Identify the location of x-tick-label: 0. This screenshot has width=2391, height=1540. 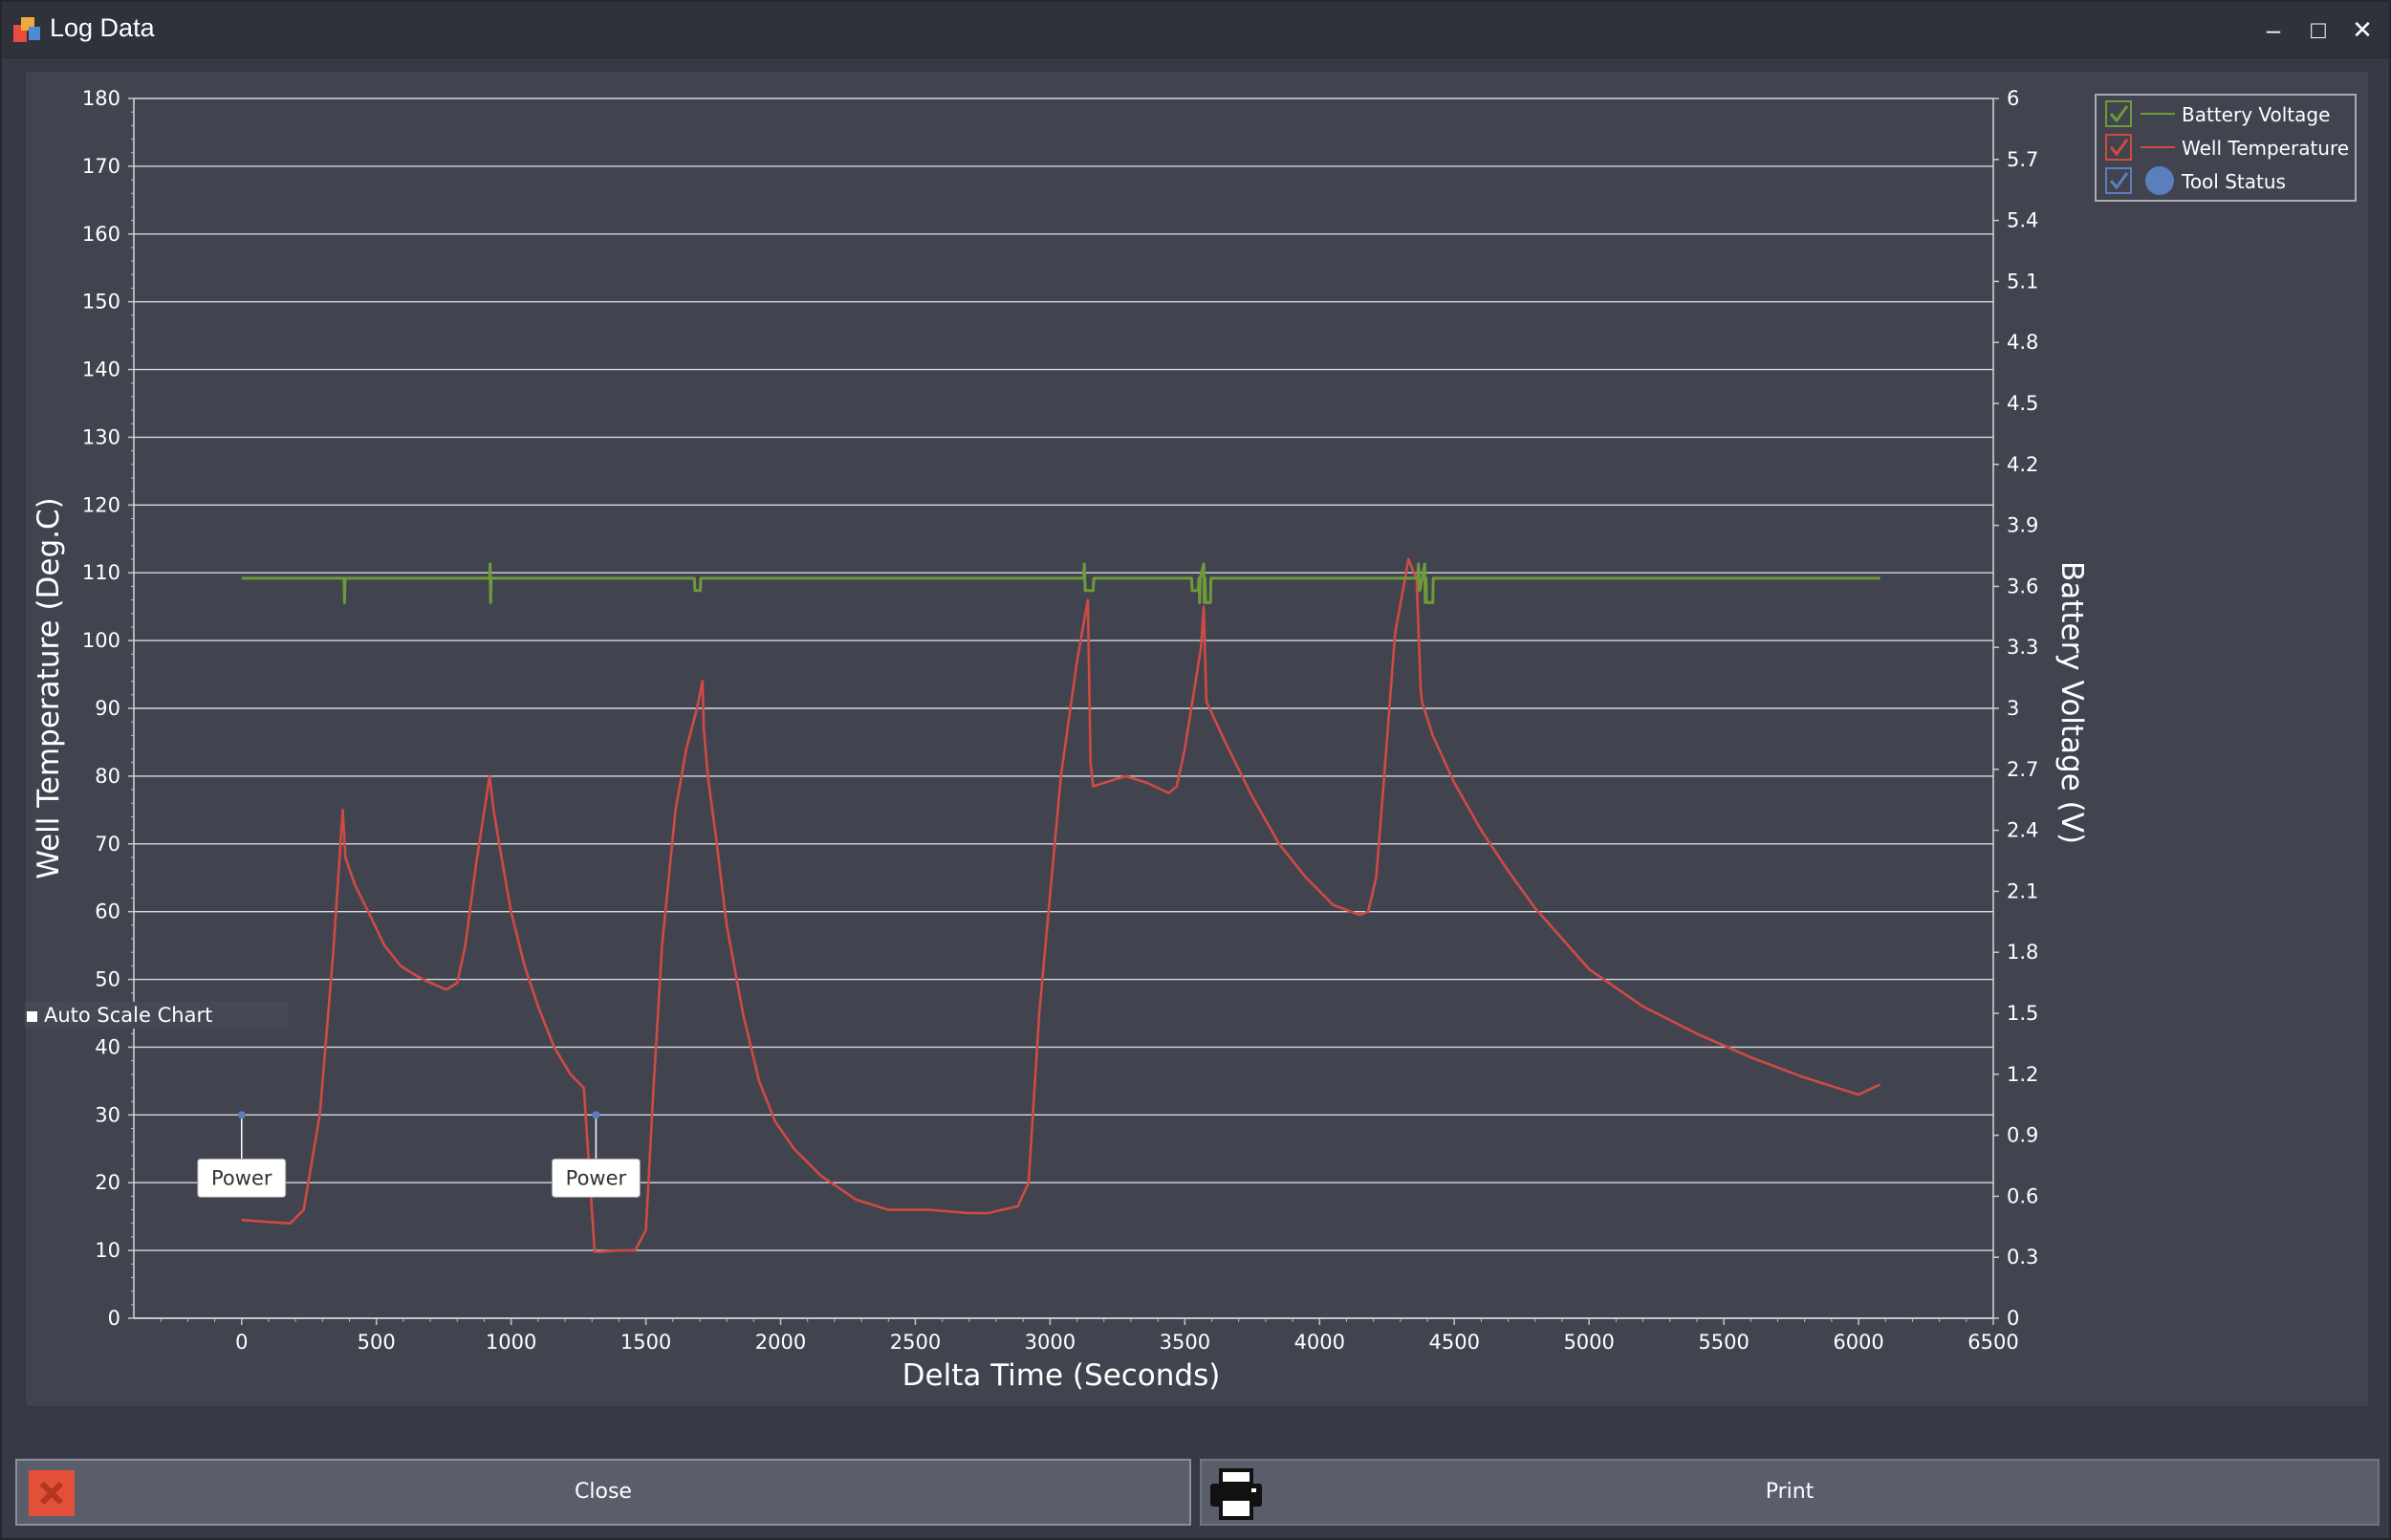
(241, 1342).